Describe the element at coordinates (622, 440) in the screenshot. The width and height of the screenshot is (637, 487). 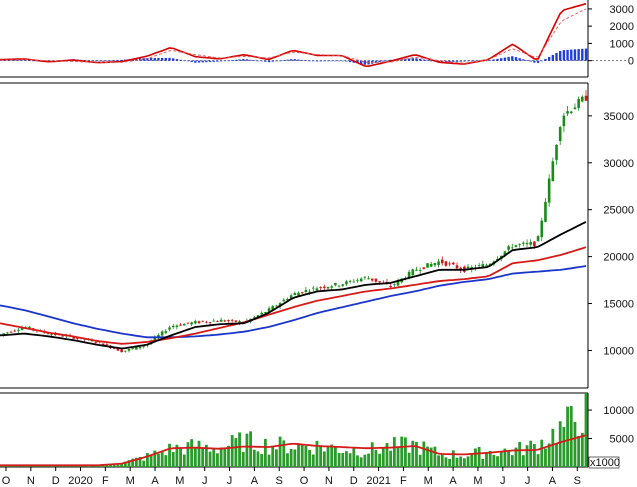
I see `volume-tick-label: 5000` at that location.